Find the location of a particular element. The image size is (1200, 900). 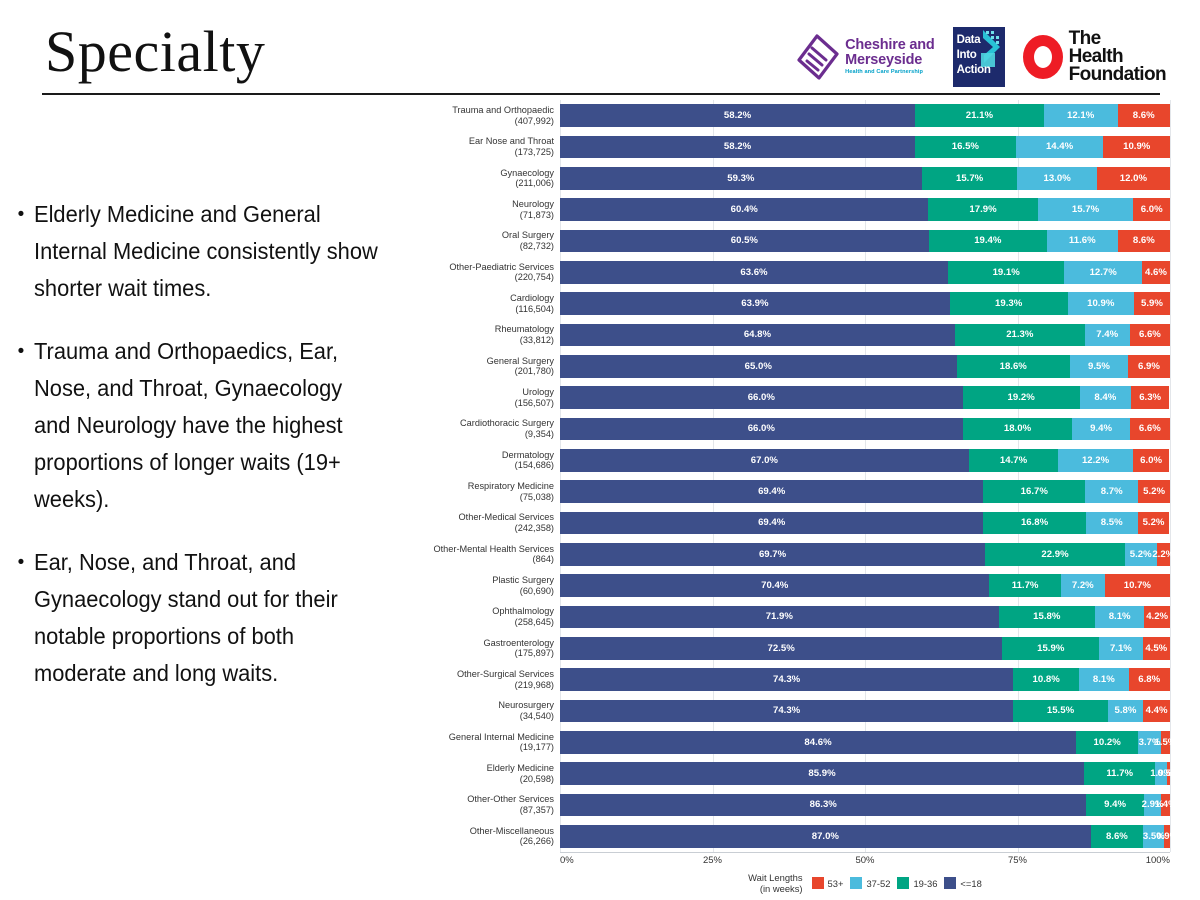

bar-segment-18: 69.4% is located at coordinates (772, 523).